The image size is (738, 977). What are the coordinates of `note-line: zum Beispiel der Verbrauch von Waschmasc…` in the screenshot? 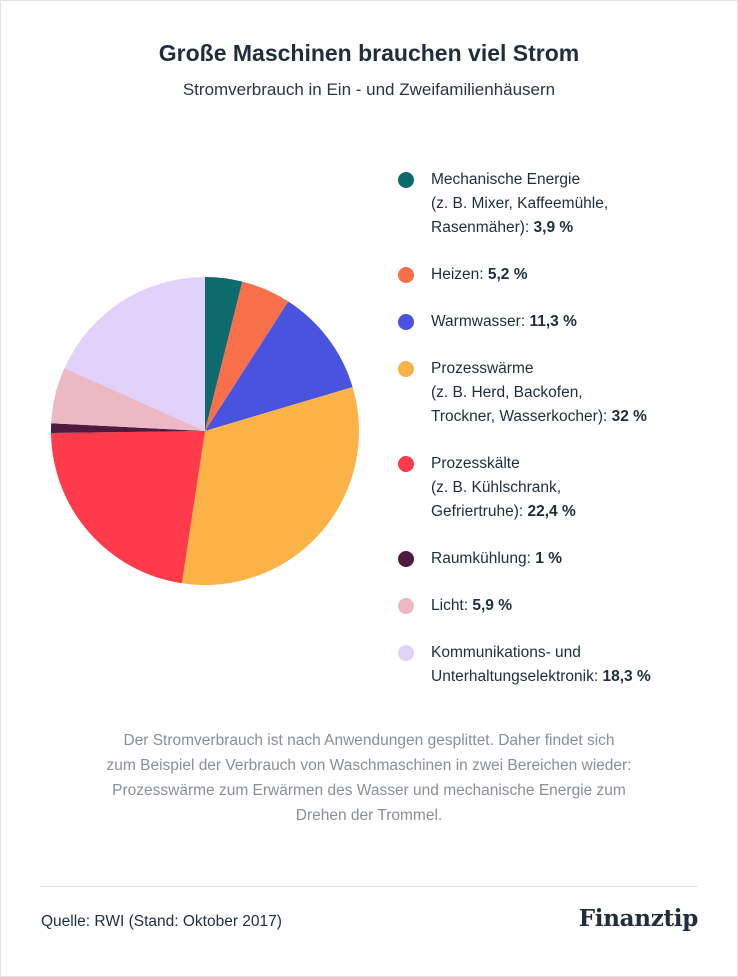 It's located at (369, 765).